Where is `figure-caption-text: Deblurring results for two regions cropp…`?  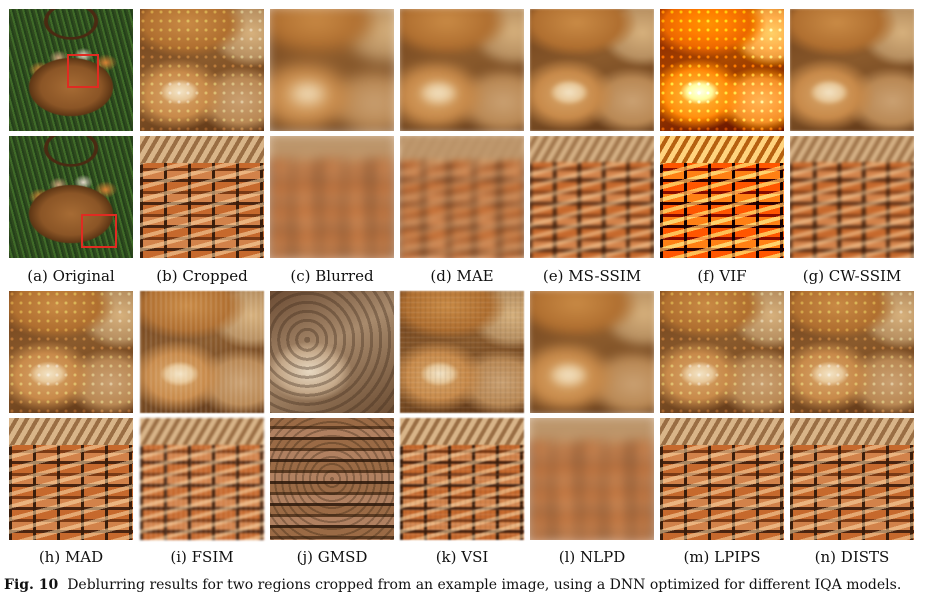
figure-caption-text: Deblurring results for two regions cropp… is located at coordinates (484, 585).